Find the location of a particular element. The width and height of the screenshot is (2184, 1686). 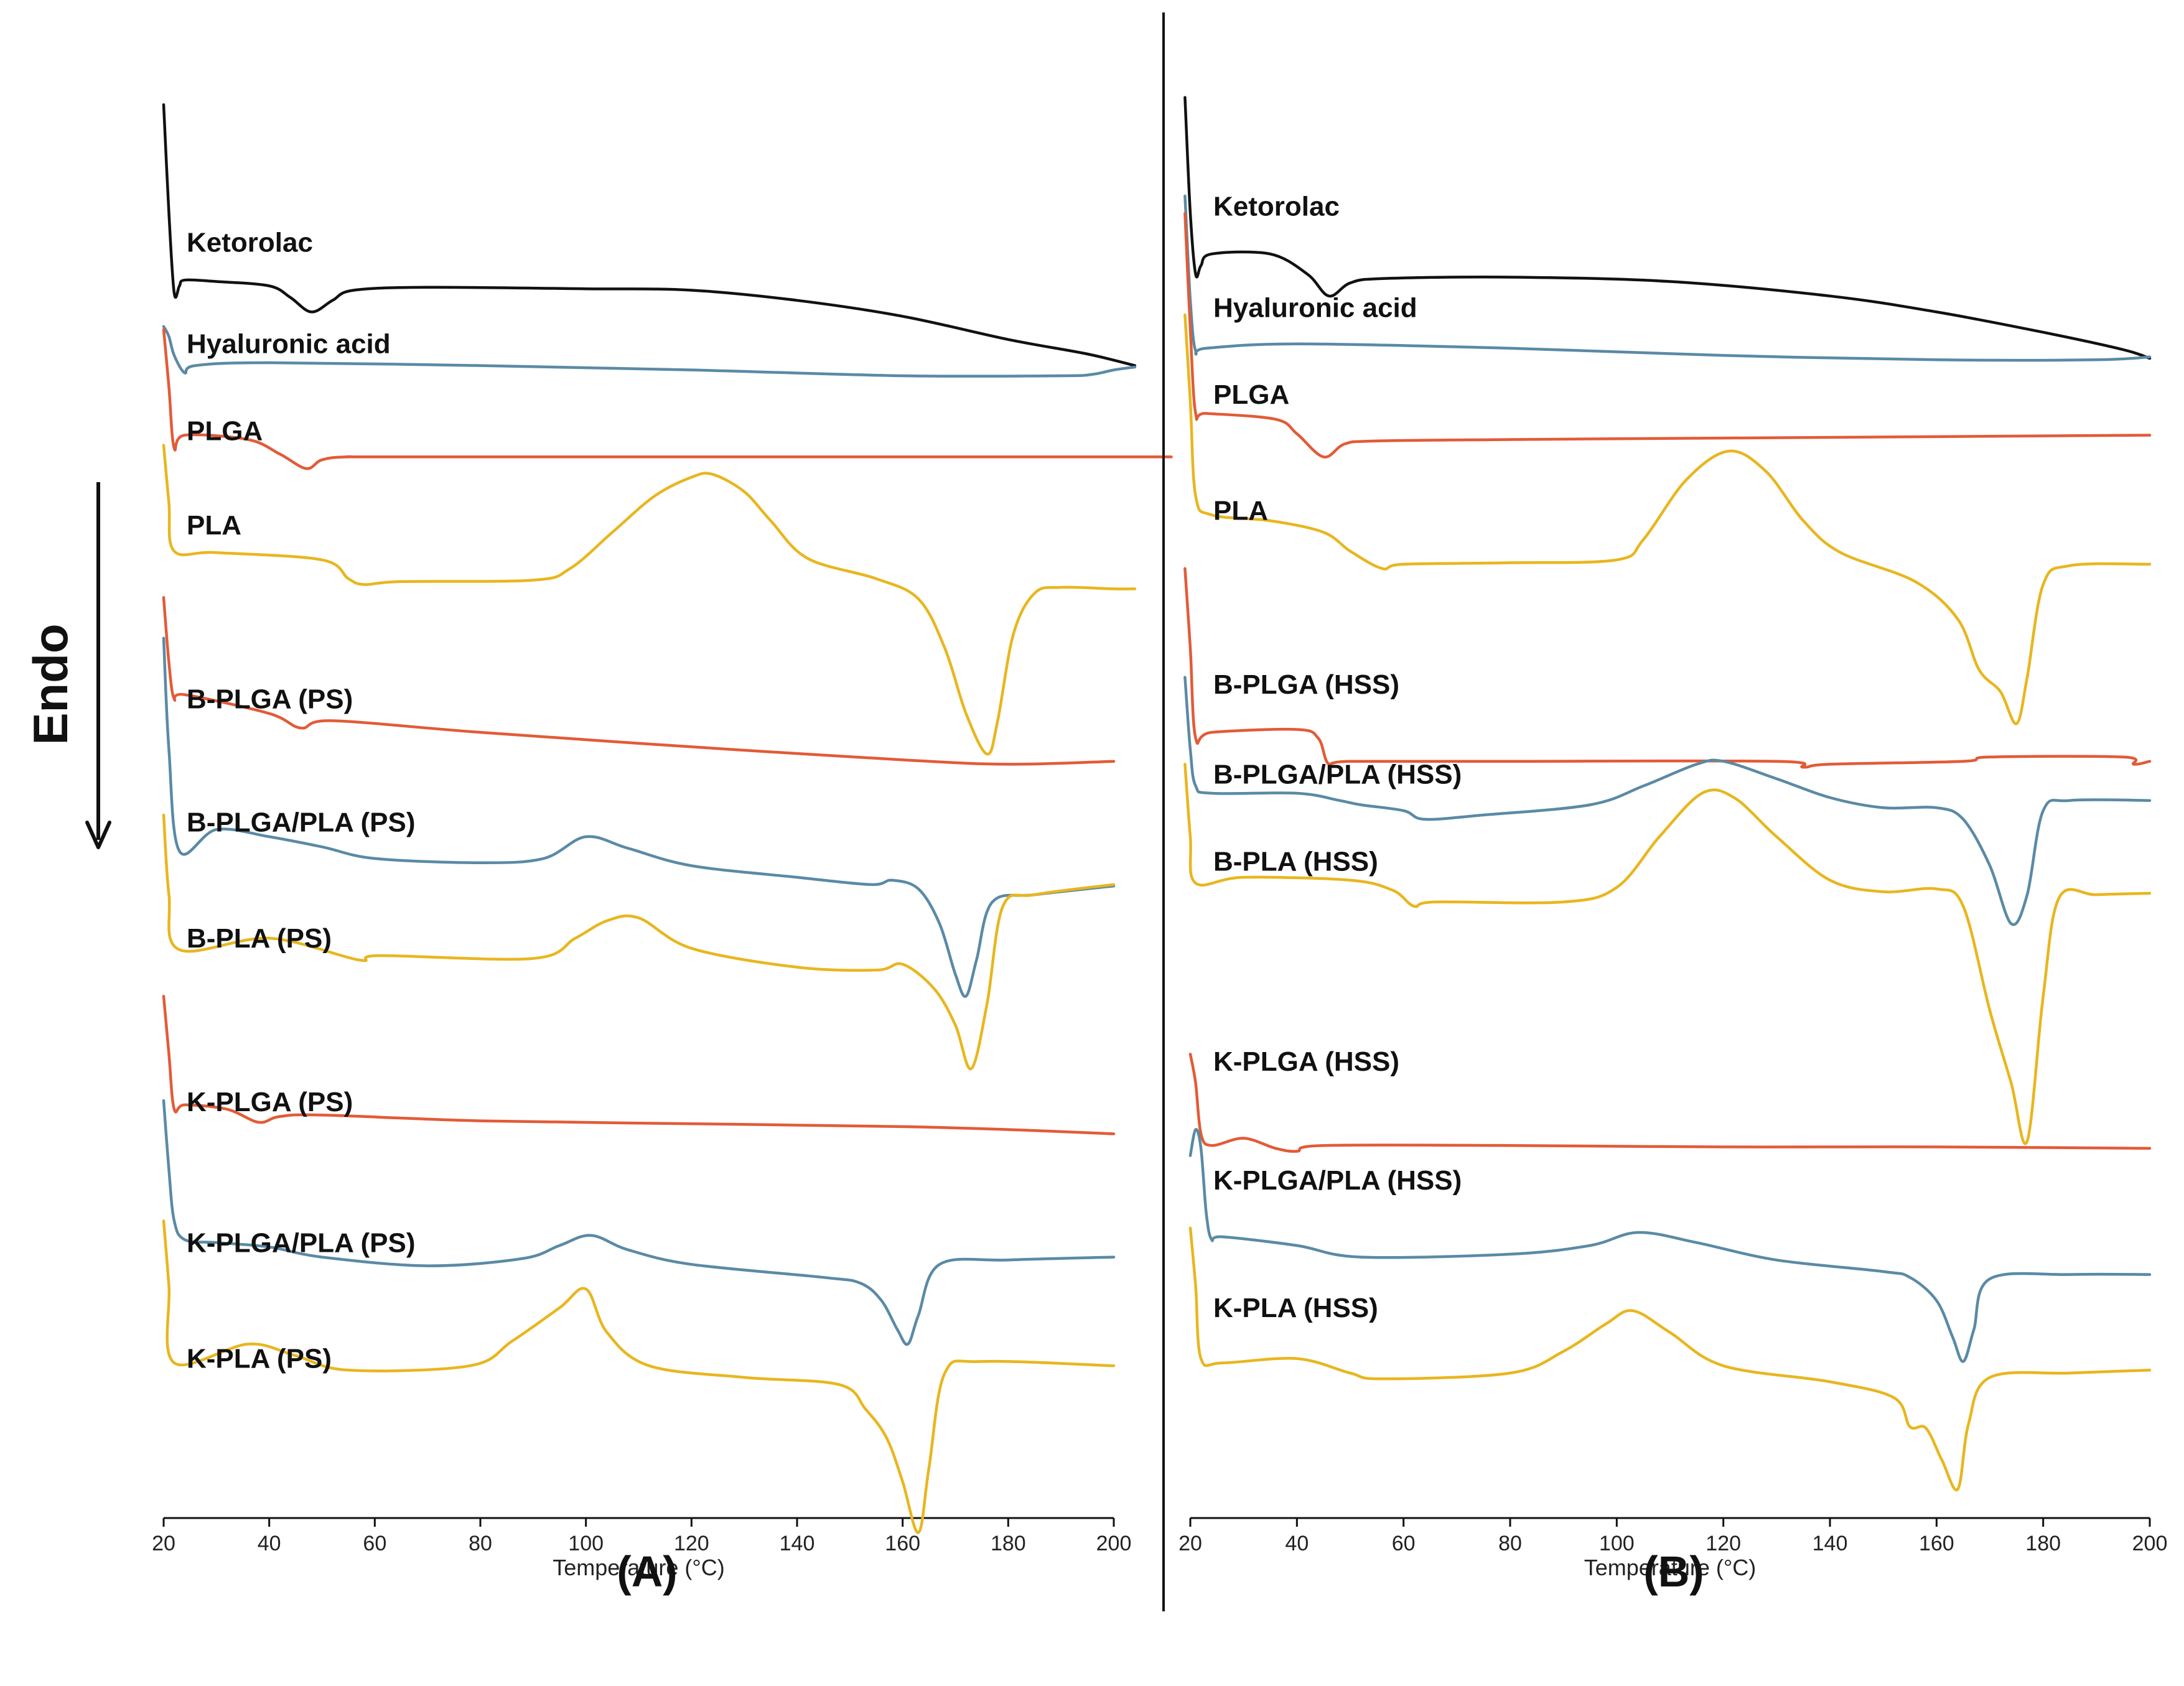

trace-b-plga-ps is located at coordinates (639, 681).